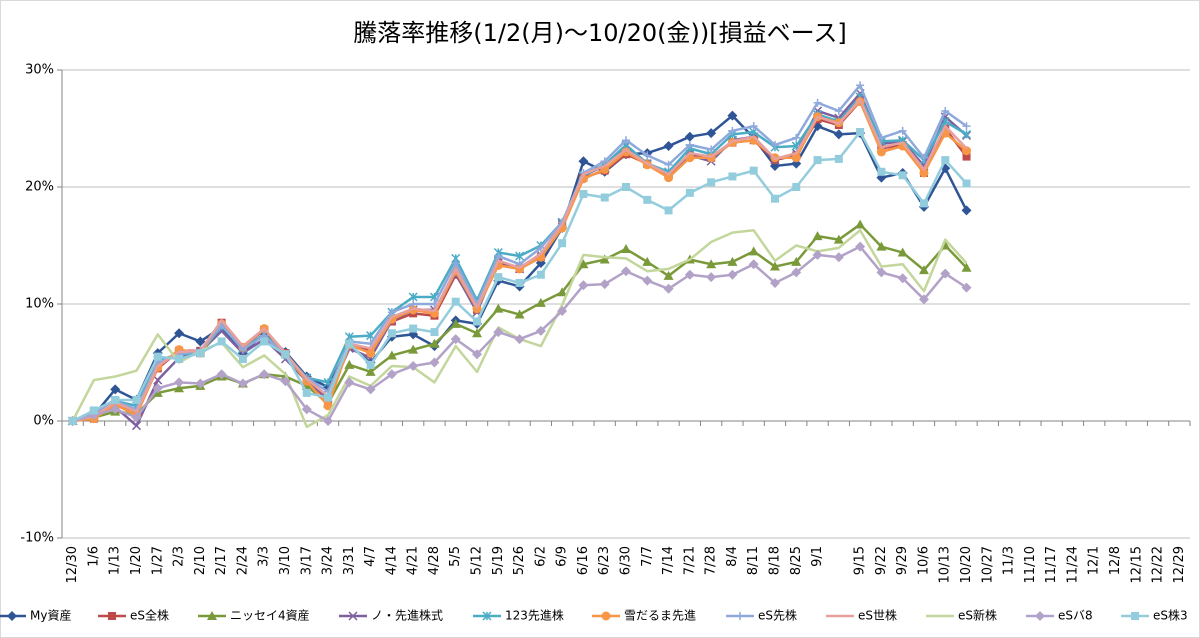  Describe the element at coordinates (43, 421) in the screenshot. I see `y-tick-label: 0%` at that location.